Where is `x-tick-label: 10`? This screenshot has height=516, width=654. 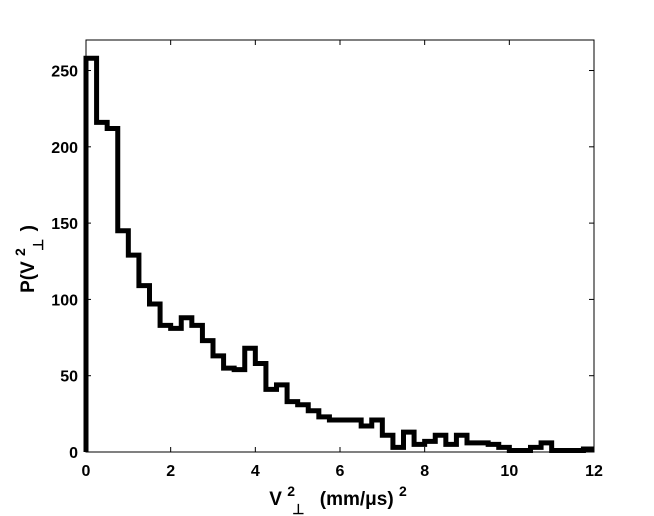 x-tick-label: 10 is located at coordinates (509, 471).